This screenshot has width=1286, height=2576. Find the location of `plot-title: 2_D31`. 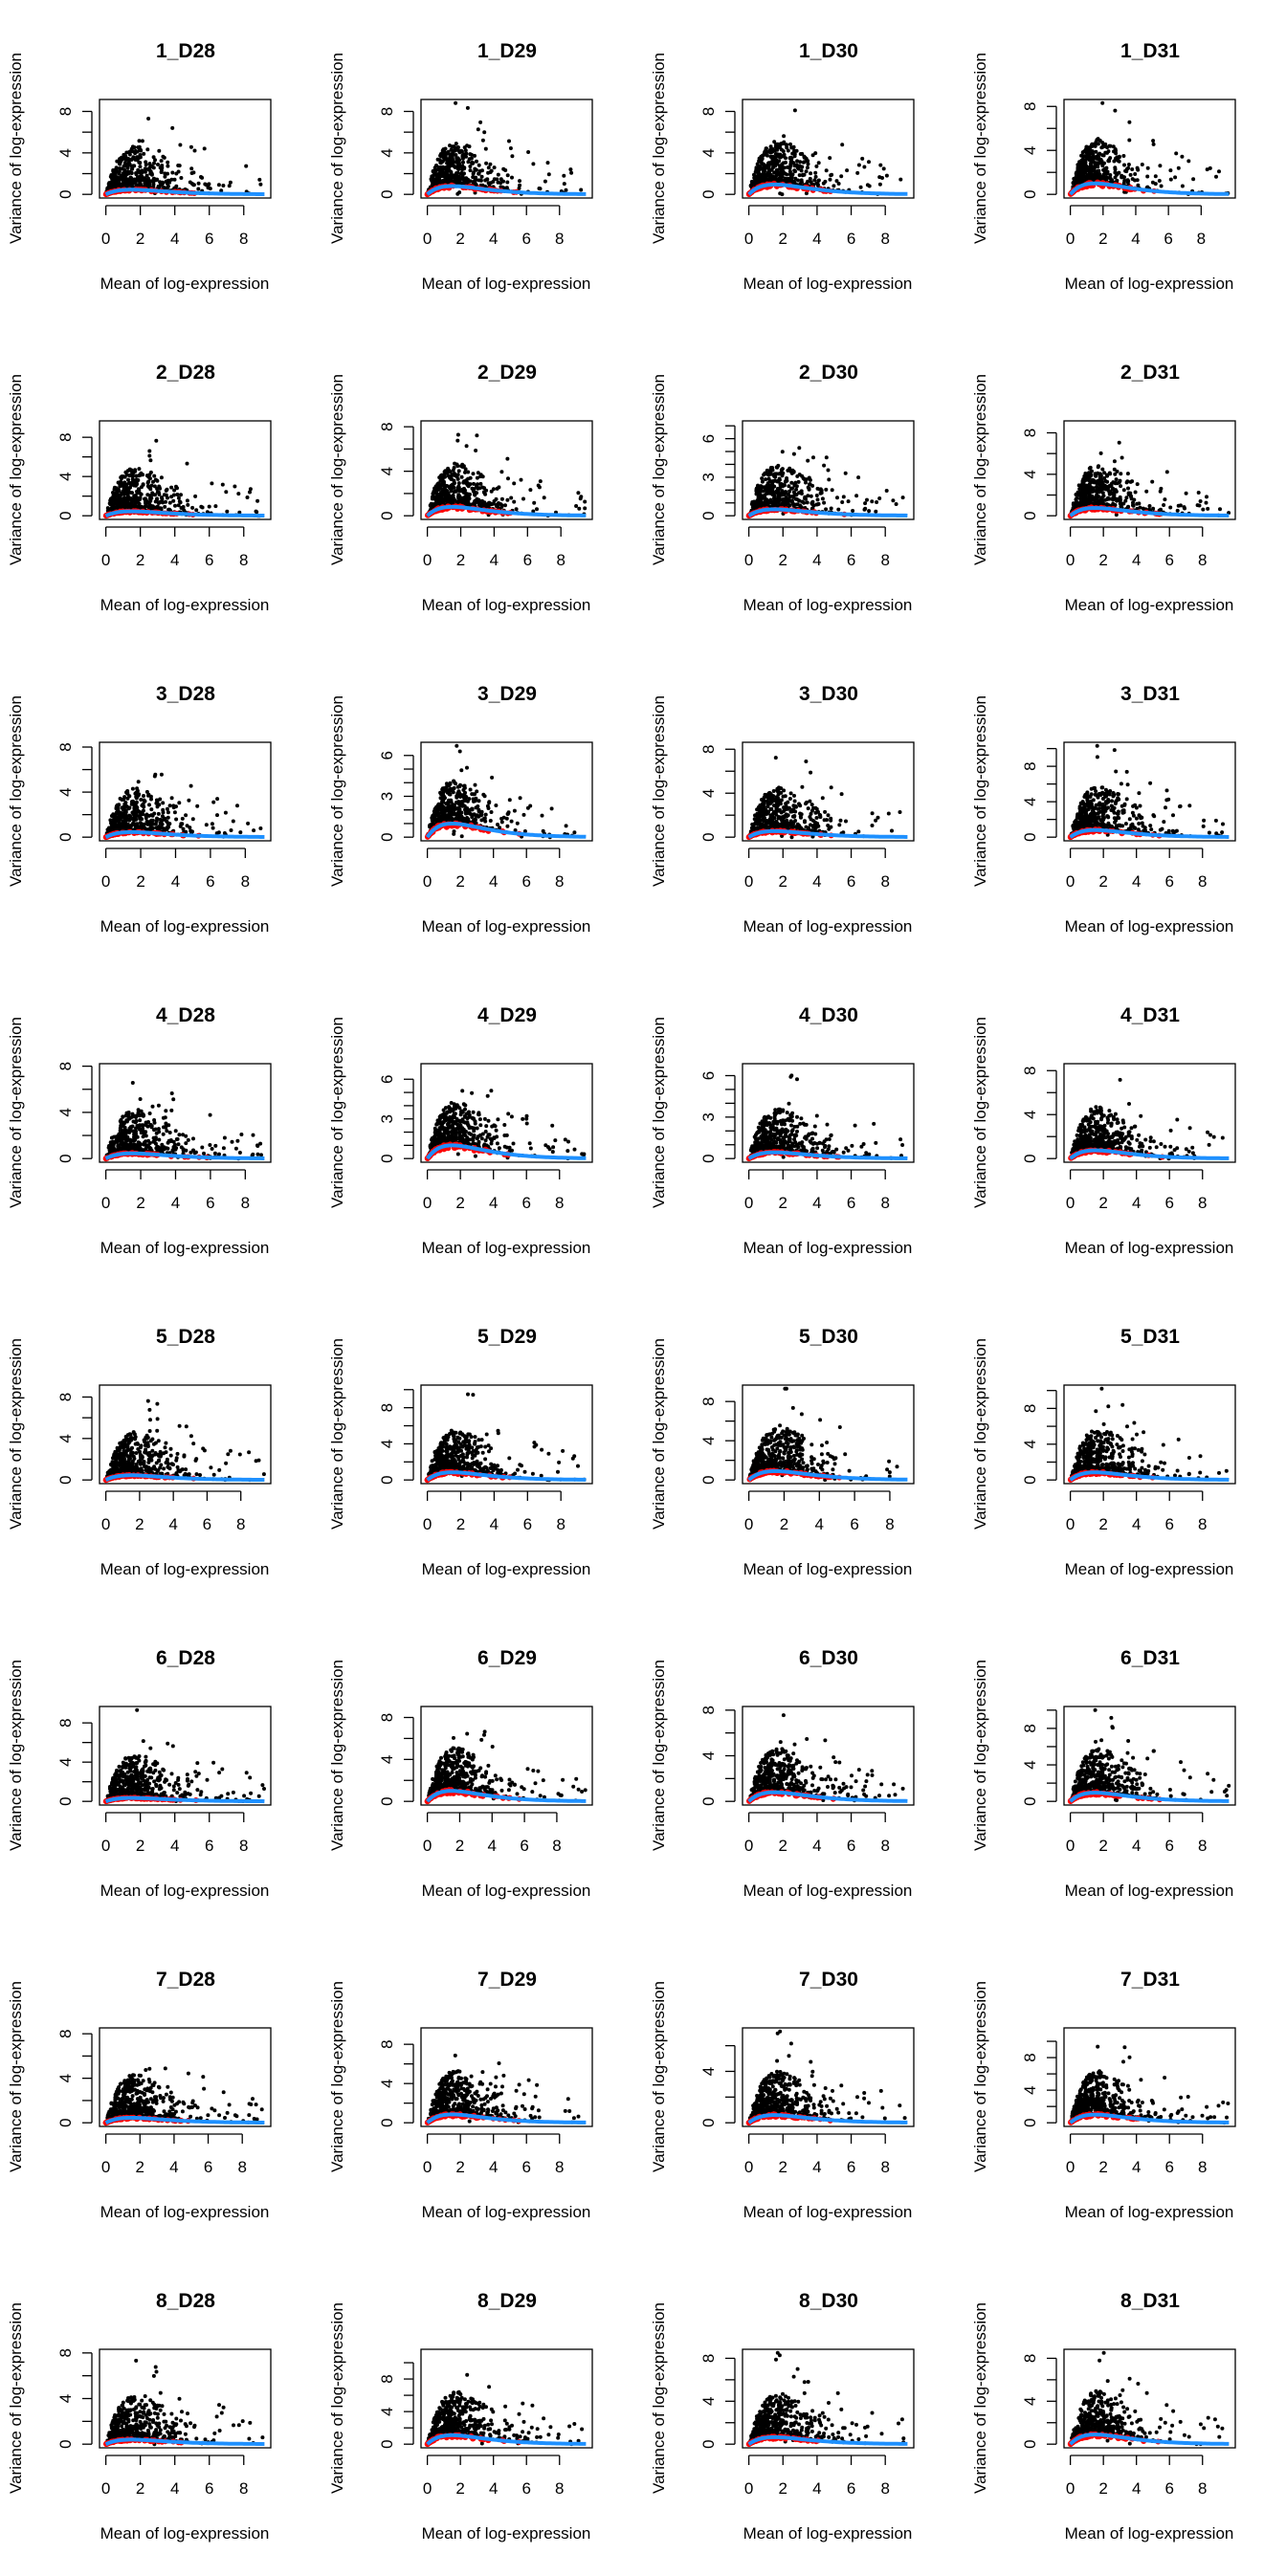

plot-title: 2_D31 is located at coordinates (1150, 373).